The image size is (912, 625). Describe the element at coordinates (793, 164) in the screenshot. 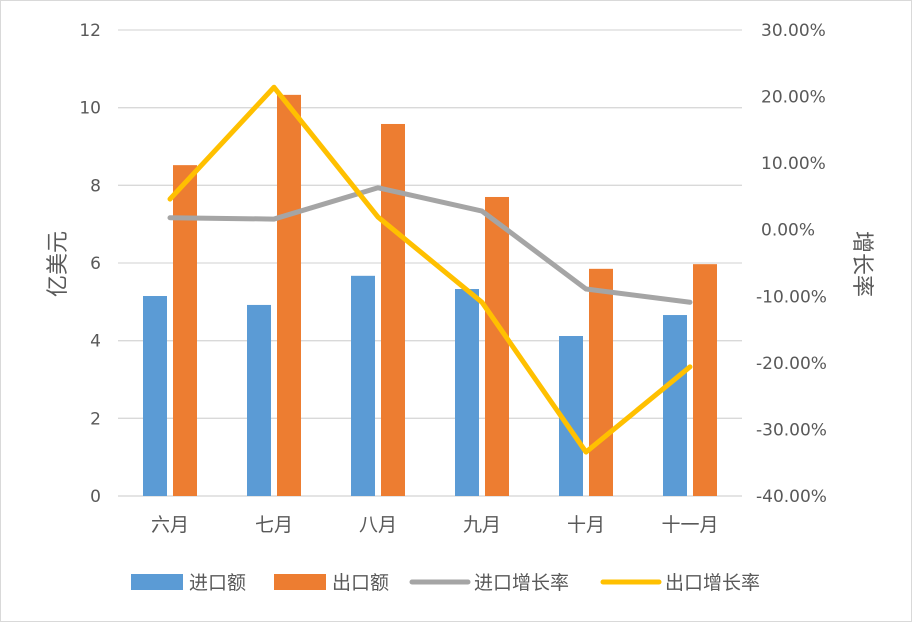

I see `right-tick-label: 10.00%` at that location.